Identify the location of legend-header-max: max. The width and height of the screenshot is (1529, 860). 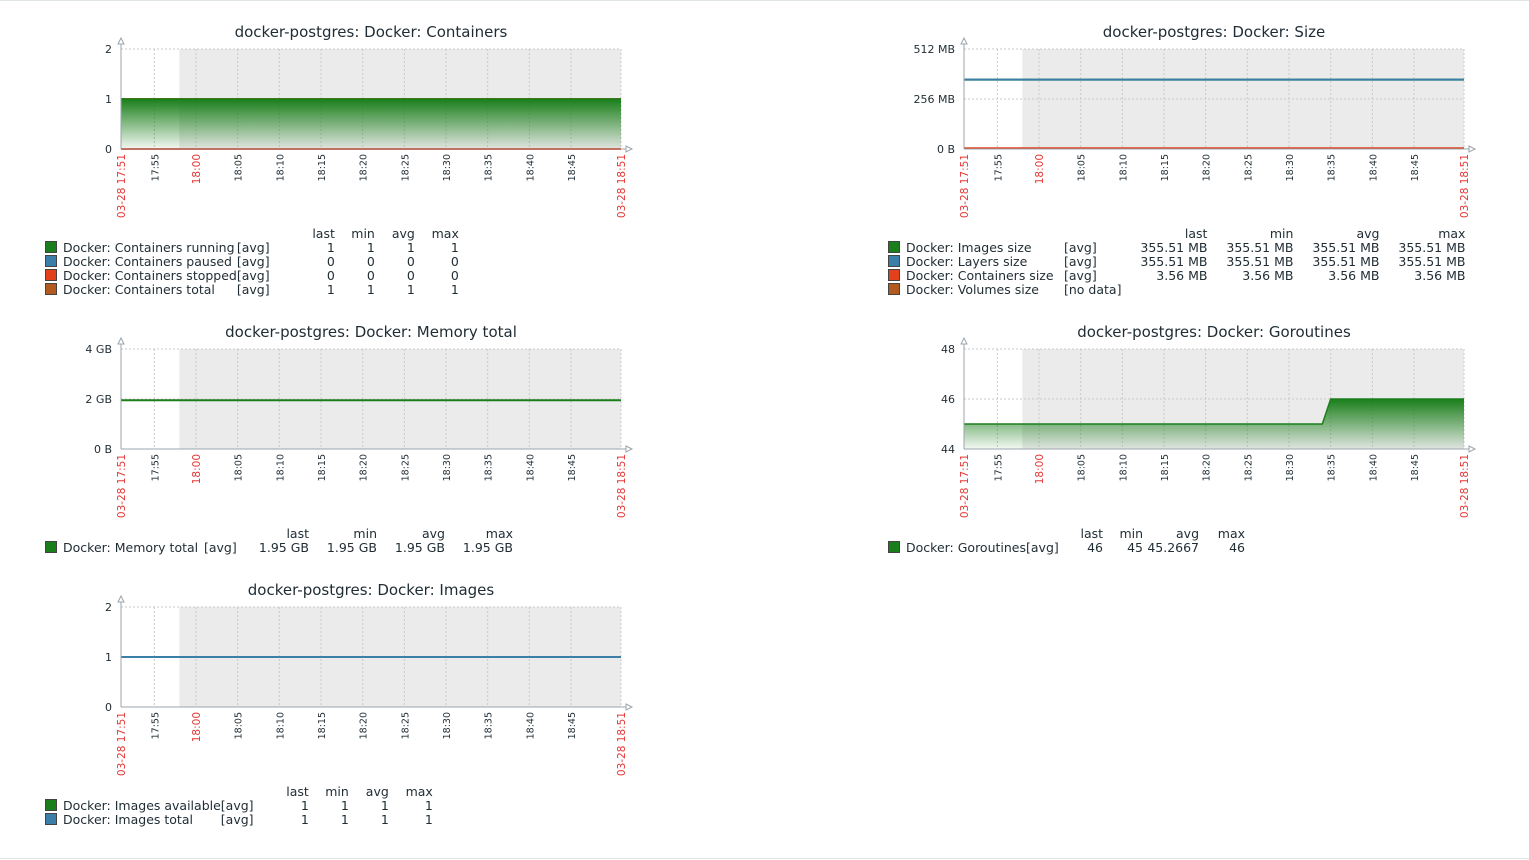
(499, 533).